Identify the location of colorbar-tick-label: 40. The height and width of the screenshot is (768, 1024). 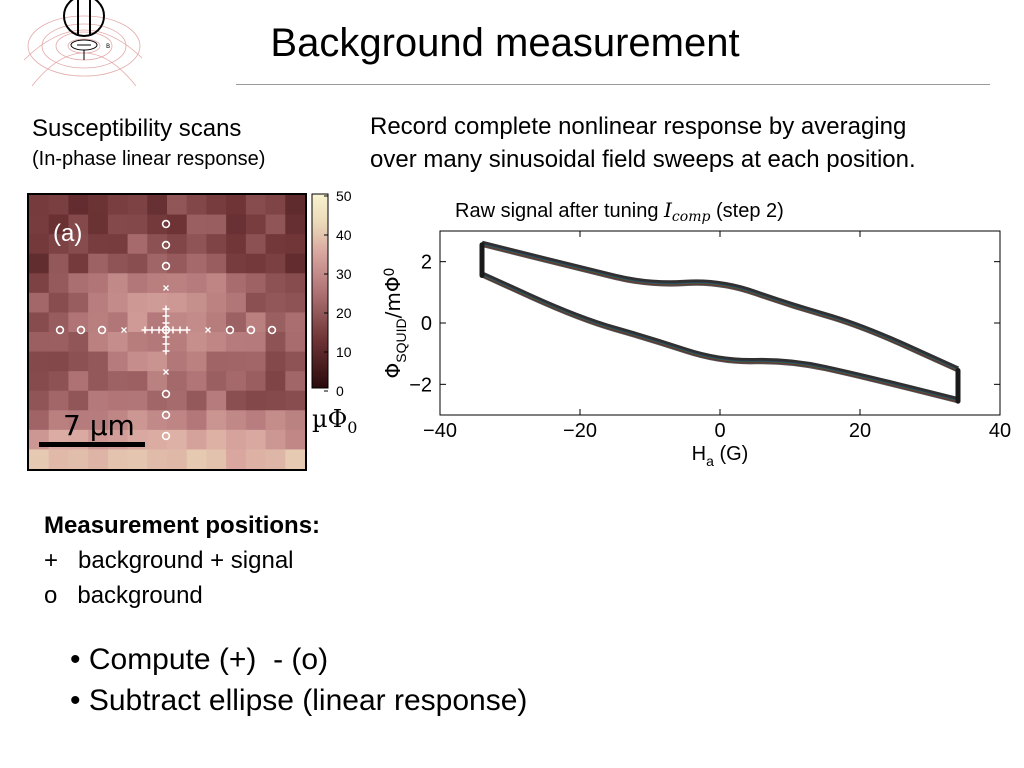
(344, 235).